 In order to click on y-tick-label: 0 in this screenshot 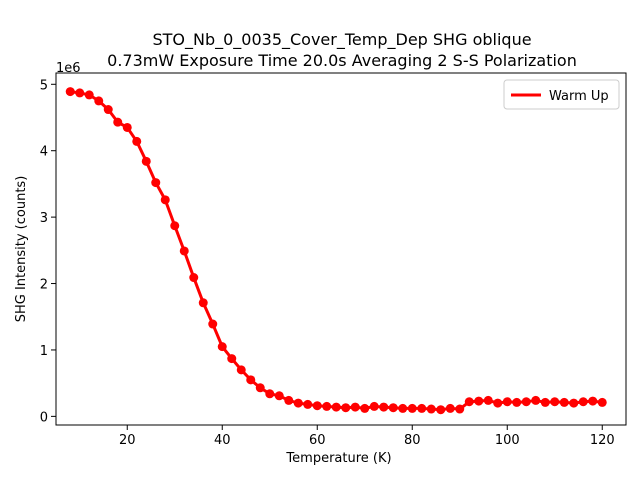, I will do `click(44, 417)`.